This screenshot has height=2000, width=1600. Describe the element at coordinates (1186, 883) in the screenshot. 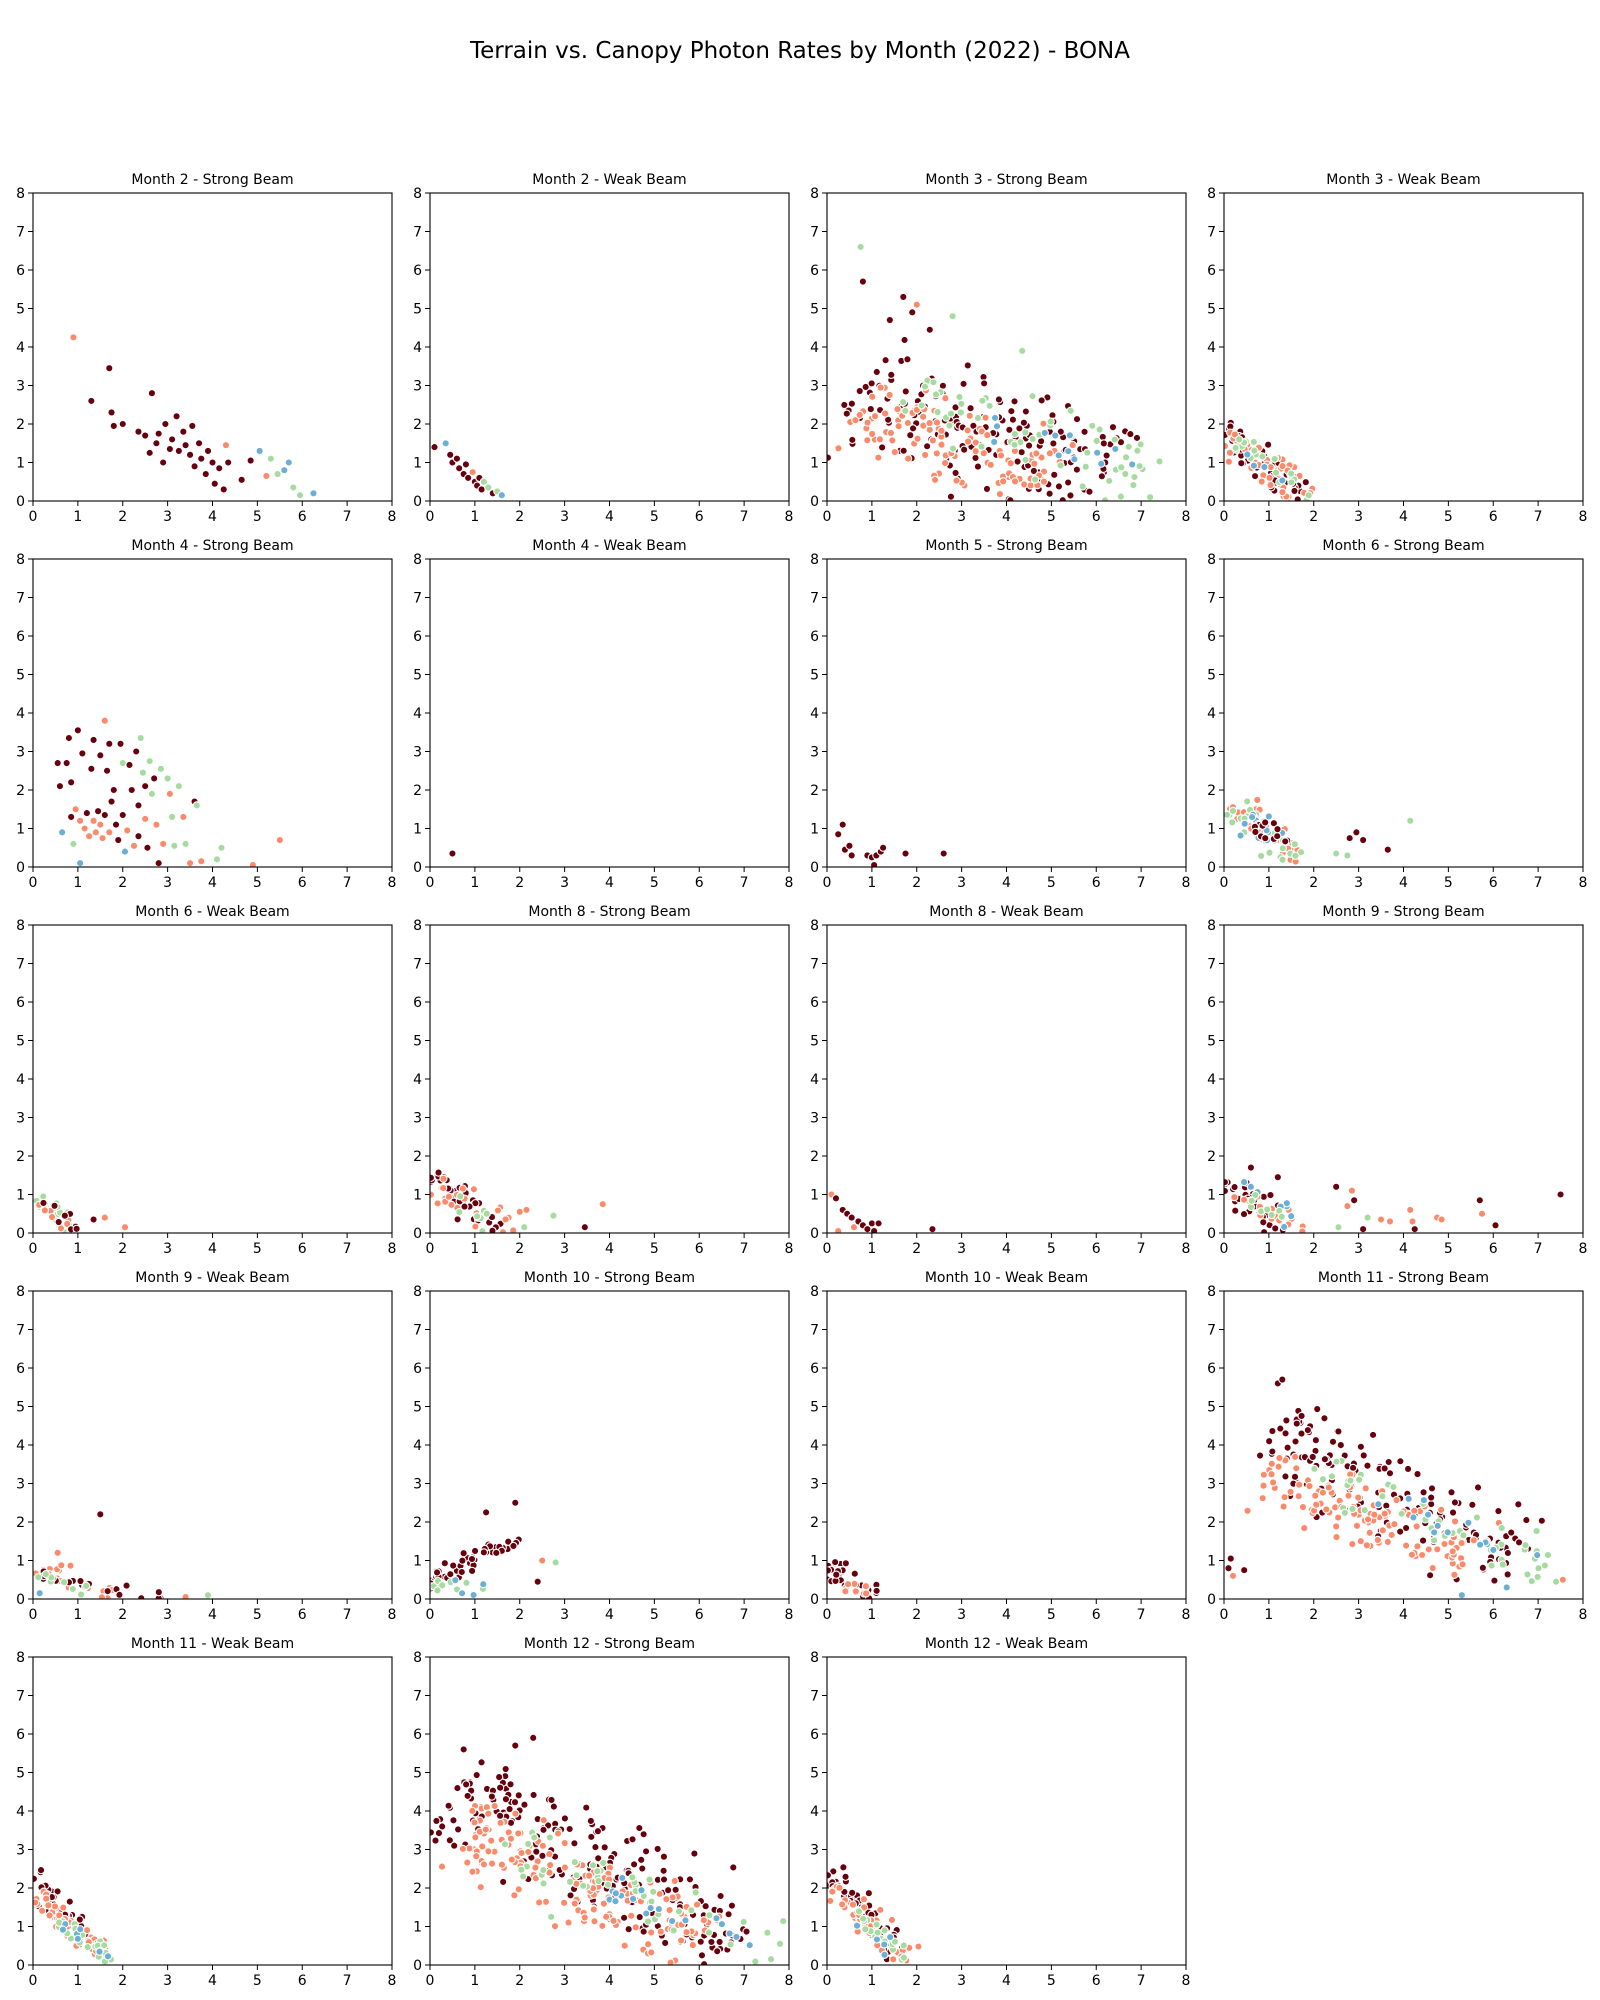

I see `x-tick-label: 8` at that location.